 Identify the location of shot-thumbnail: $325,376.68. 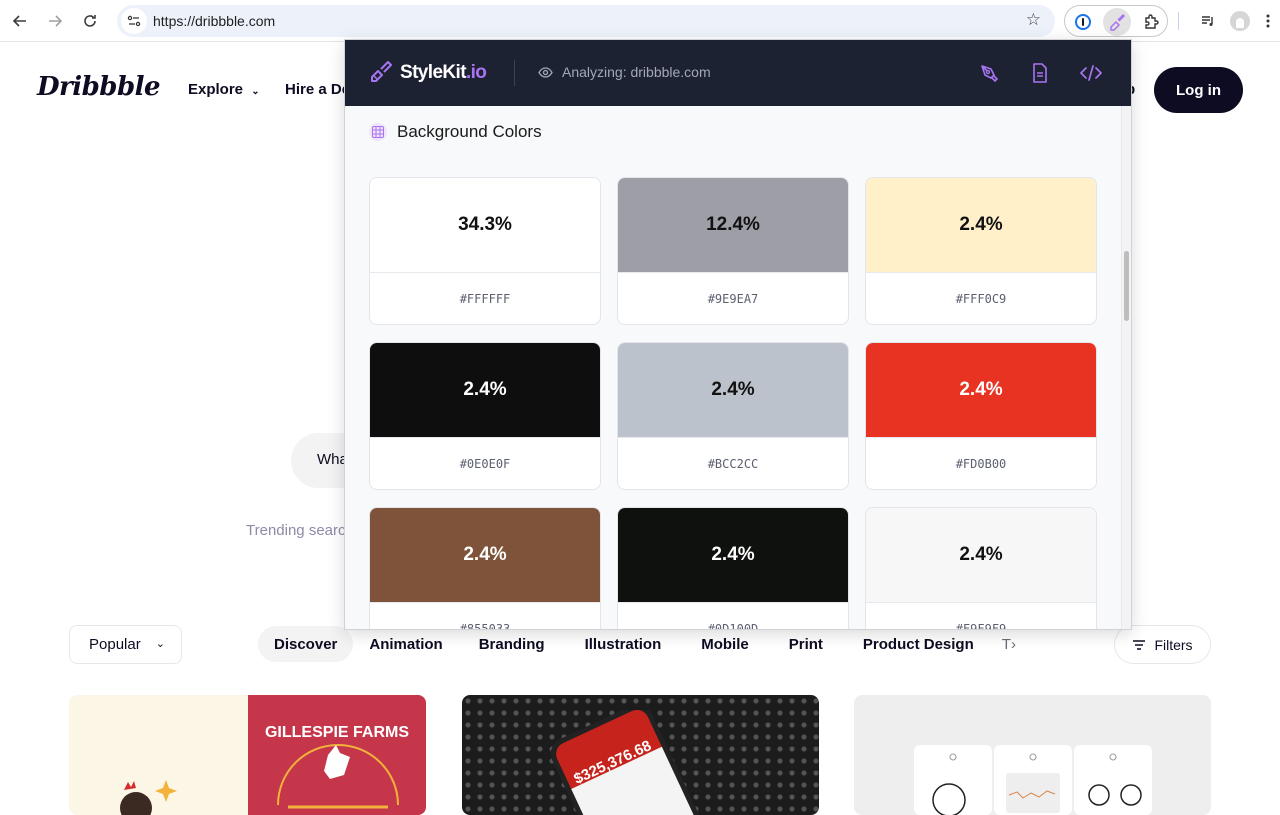
(640, 755).